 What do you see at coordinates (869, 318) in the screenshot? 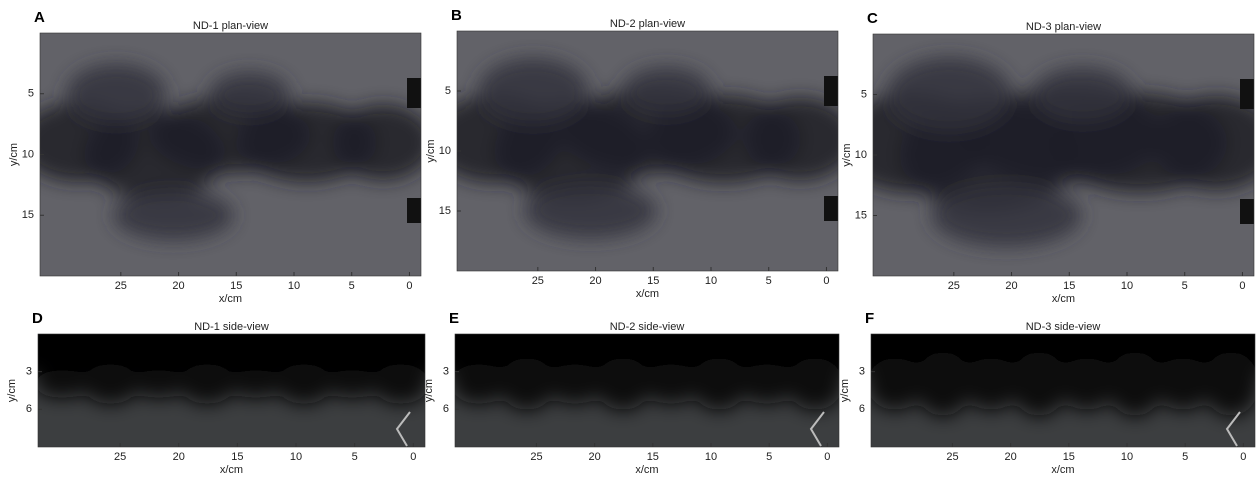
I see `panel-label: F` at bounding box center [869, 318].